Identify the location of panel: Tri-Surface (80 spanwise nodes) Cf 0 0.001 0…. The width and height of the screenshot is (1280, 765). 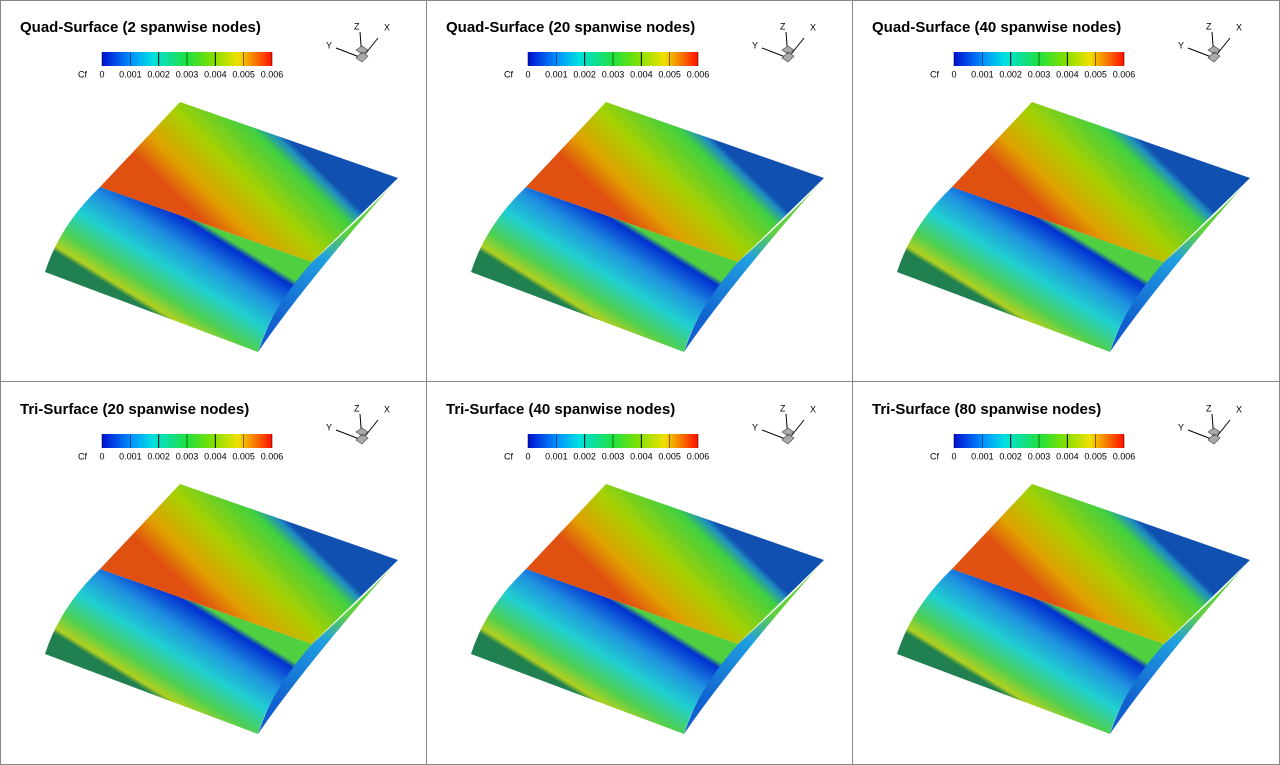
(1061, 567).